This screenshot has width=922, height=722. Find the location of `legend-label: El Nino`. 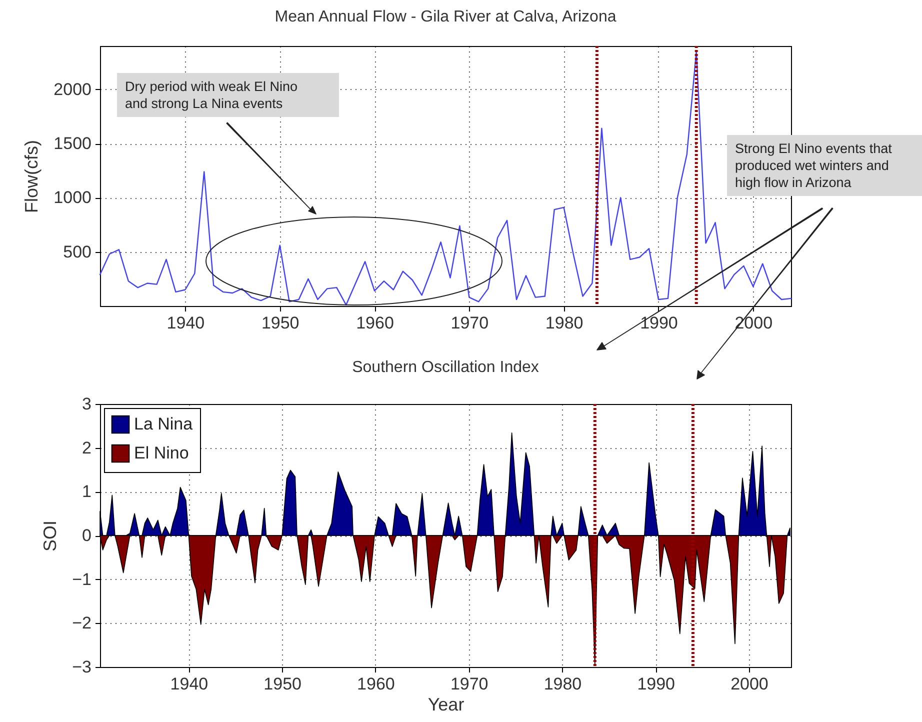

legend-label: El Nino is located at coordinates (161, 453).